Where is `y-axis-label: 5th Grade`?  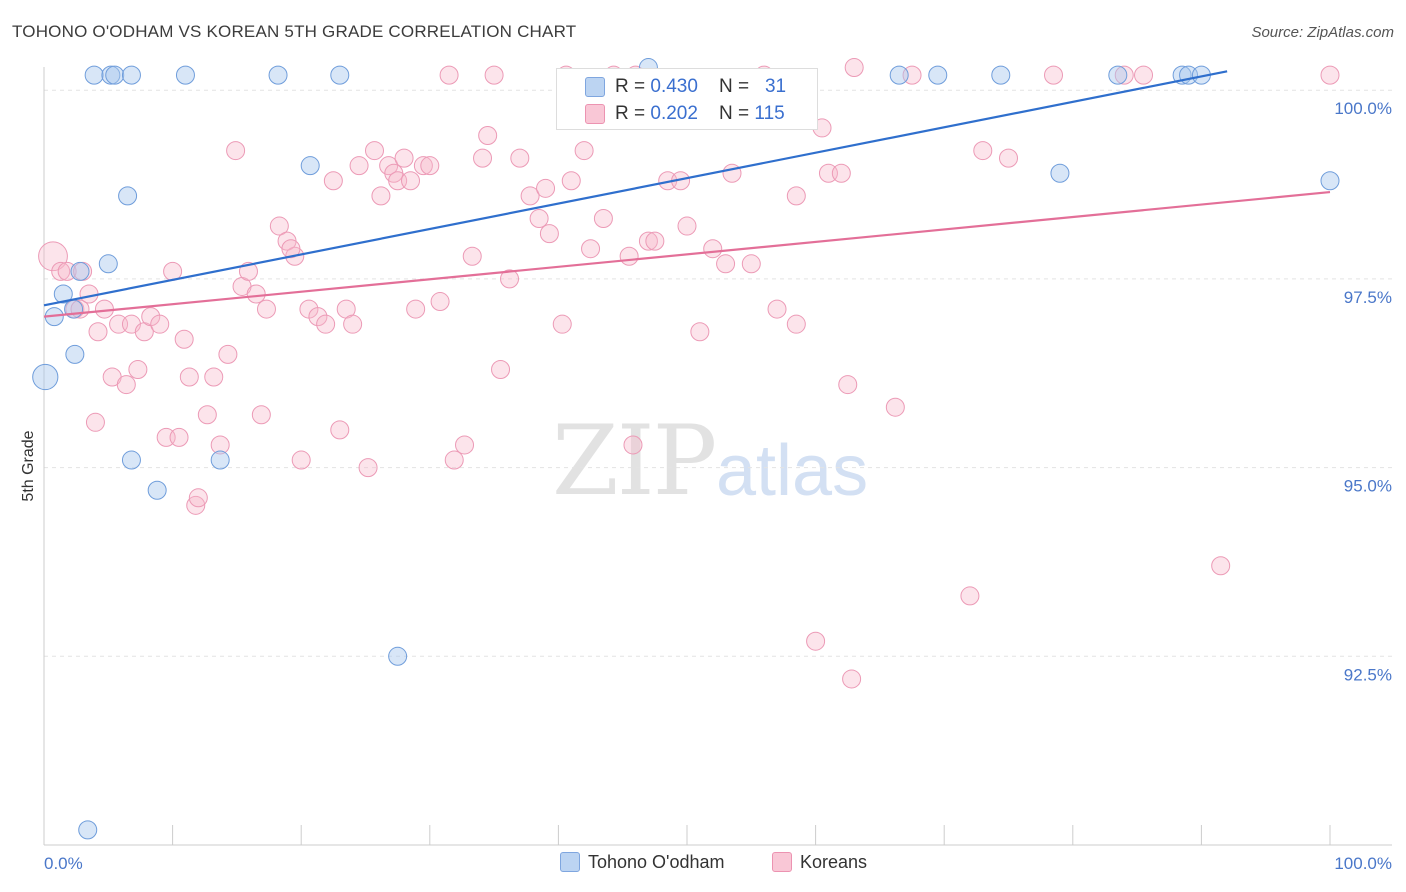 y-axis-label: 5th Grade is located at coordinates (28, 465).